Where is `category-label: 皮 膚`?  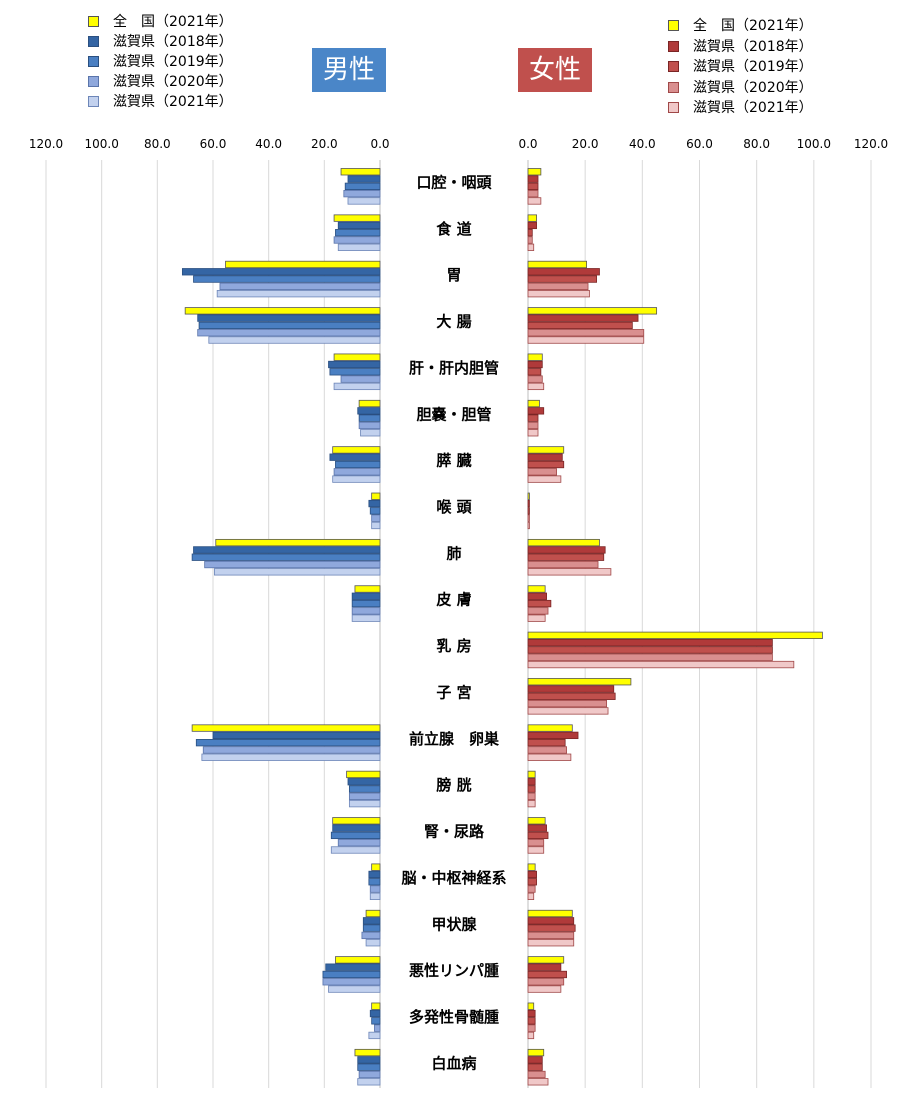 category-label: 皮 膚 is located at coordinates (453, 600).